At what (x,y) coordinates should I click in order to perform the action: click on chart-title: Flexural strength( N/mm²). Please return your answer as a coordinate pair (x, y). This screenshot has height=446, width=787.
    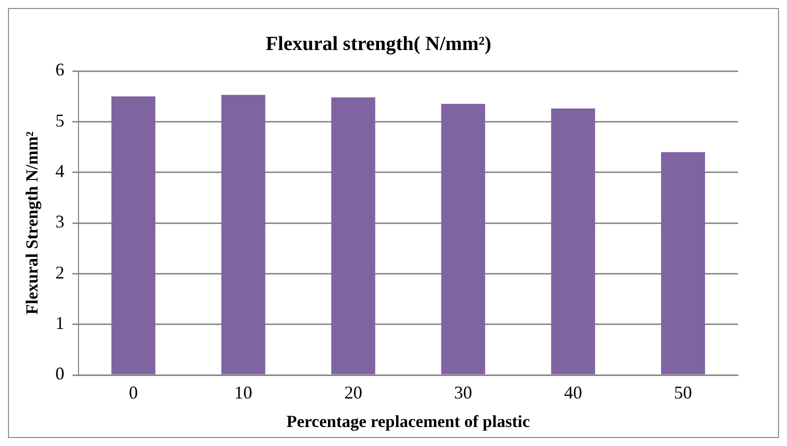
    Looking at the image, I should click on (379, 44).